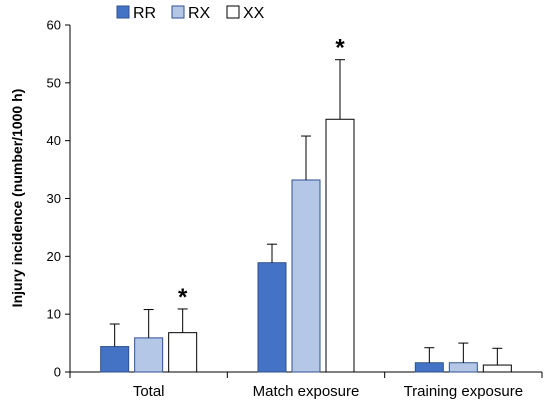 This screenshot has height=408, width=550. I want to click on legend-swatch-rr, so click(123, 12).